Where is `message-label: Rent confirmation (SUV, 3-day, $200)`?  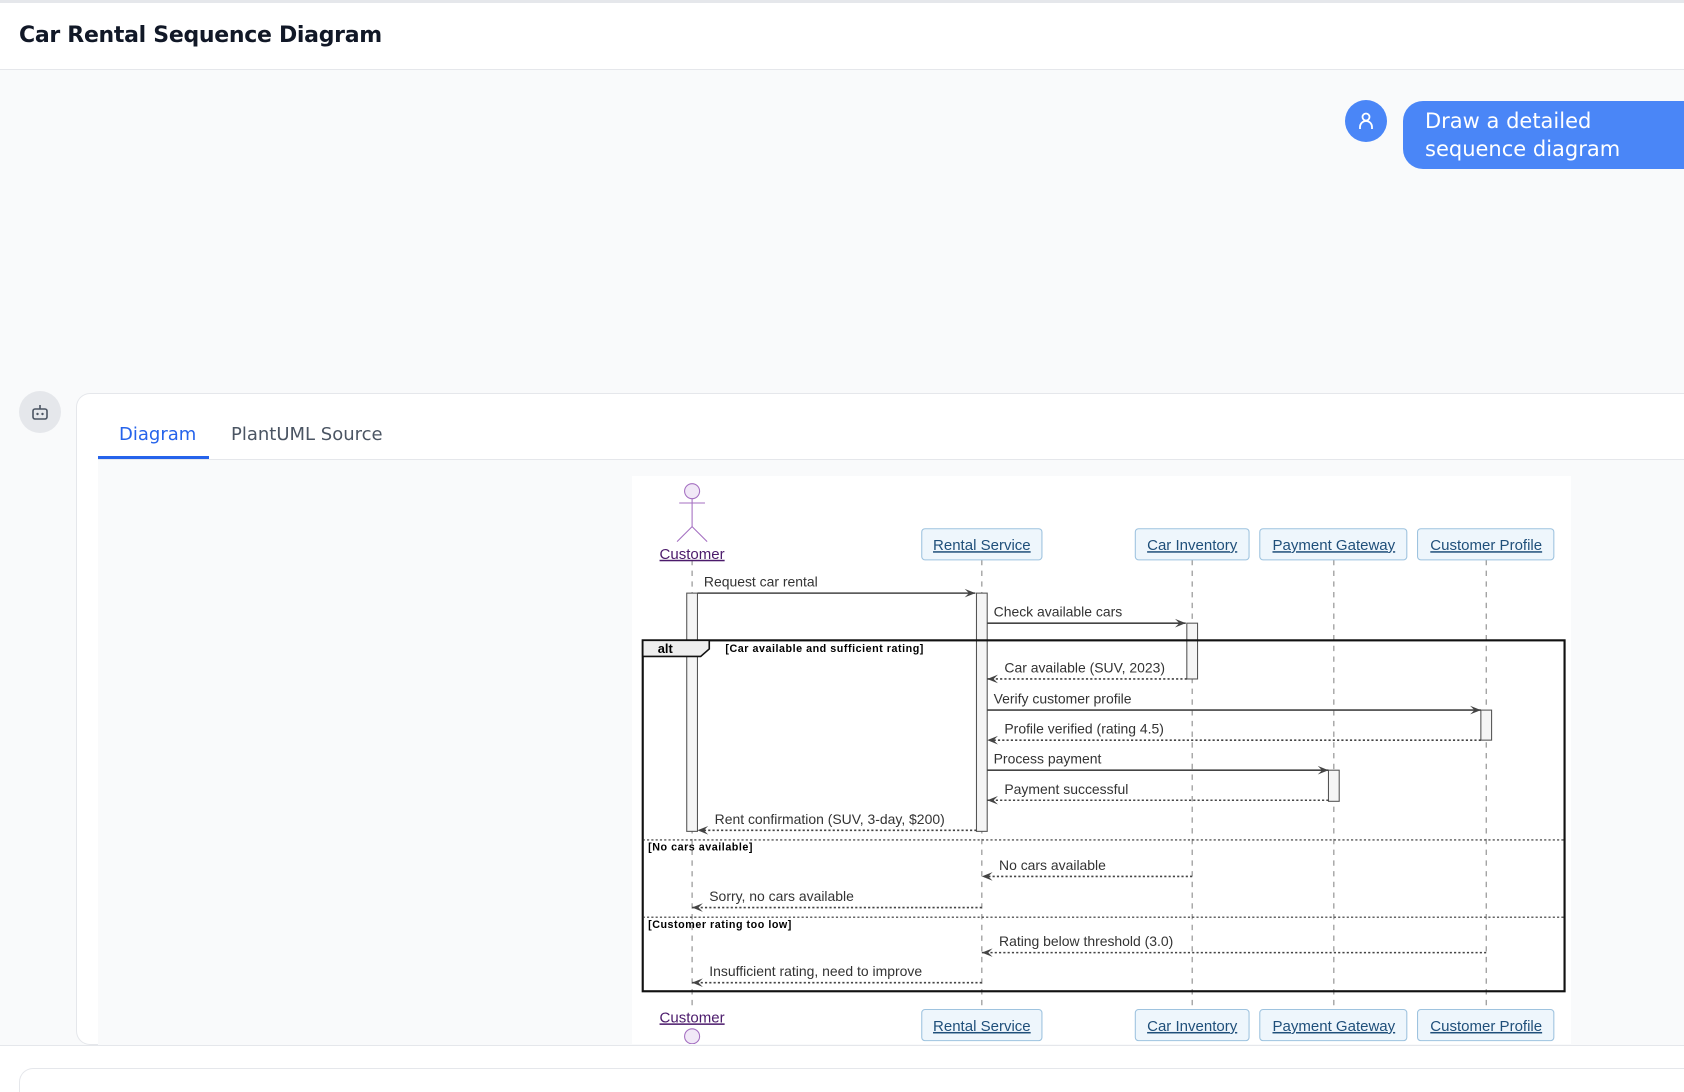
message-label: Rent confirmation (SUV, 3-day, $200) is located at coordinates (830, 819).